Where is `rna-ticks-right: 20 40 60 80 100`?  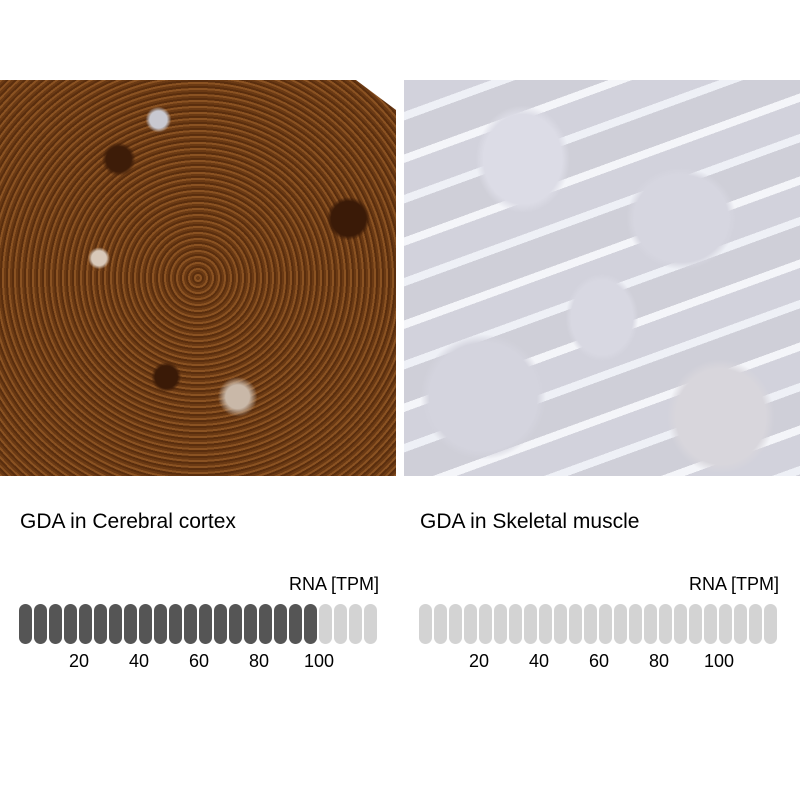
rna-ticks-right: 20 40 60 80 100 is located at coordinates (599, 662).